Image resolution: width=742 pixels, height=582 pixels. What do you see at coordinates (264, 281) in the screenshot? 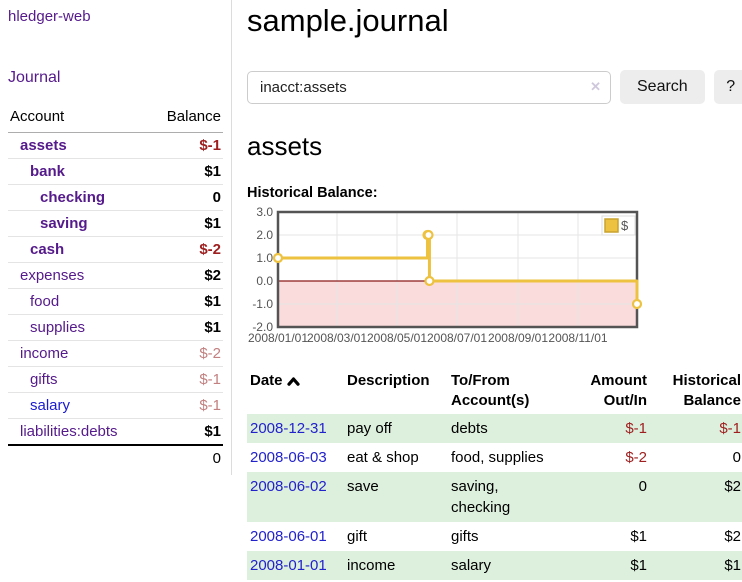
I see `svg-text: 0.0` at bounding box center [264, 281].